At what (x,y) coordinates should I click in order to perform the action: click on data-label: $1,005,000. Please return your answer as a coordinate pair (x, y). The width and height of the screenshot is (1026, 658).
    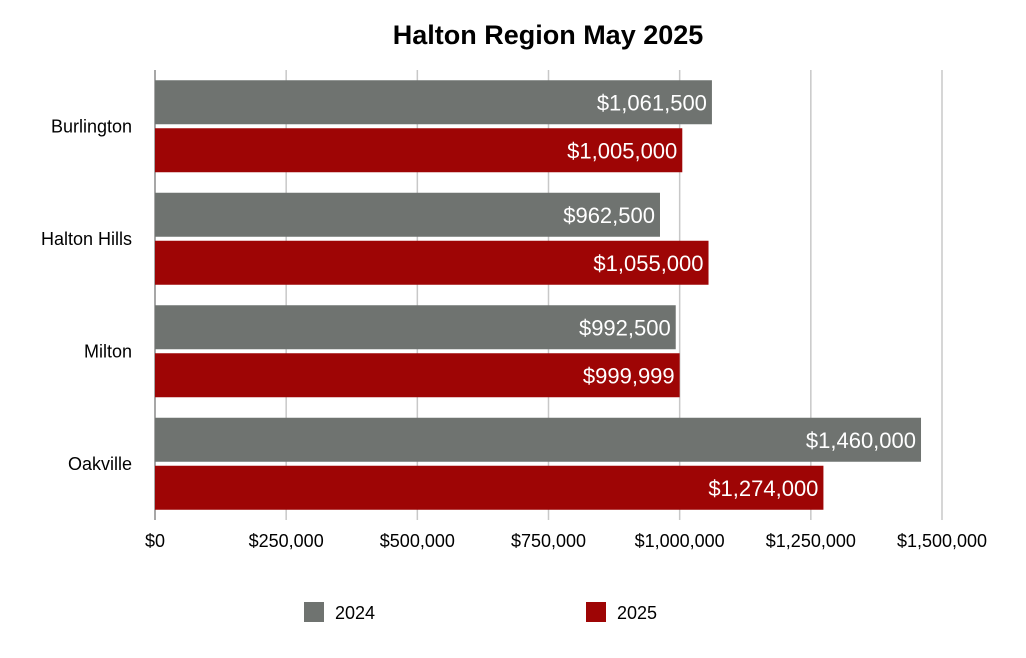
    Looking at the image, I should click on (622, 150).